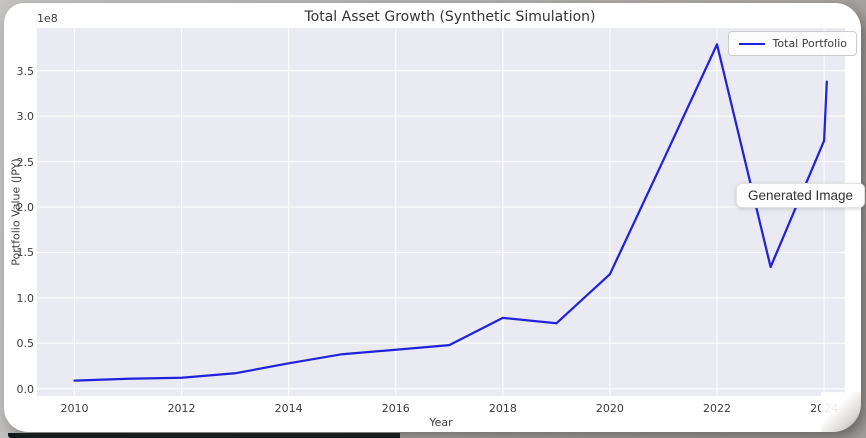  I want to click on x-tick-label: 2020, so click(609, 408).